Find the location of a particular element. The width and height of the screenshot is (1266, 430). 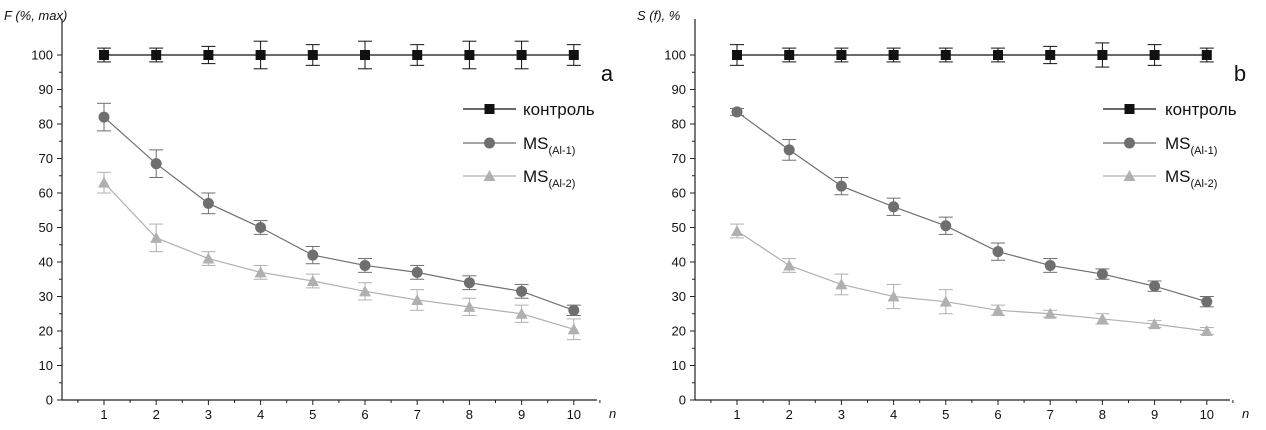

panel-label: a is located at coordinates (607, 73).